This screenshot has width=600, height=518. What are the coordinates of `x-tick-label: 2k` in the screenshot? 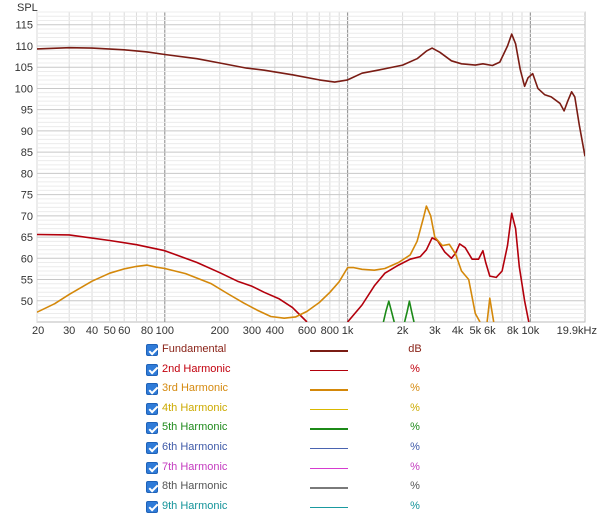 It's located at (403, 331).